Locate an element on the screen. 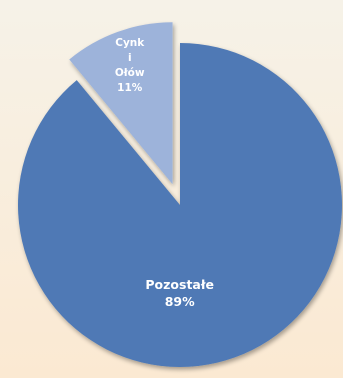 The image size is (343, 378). slice-name-label-1: Cynk is located at coordinates (130, 43).